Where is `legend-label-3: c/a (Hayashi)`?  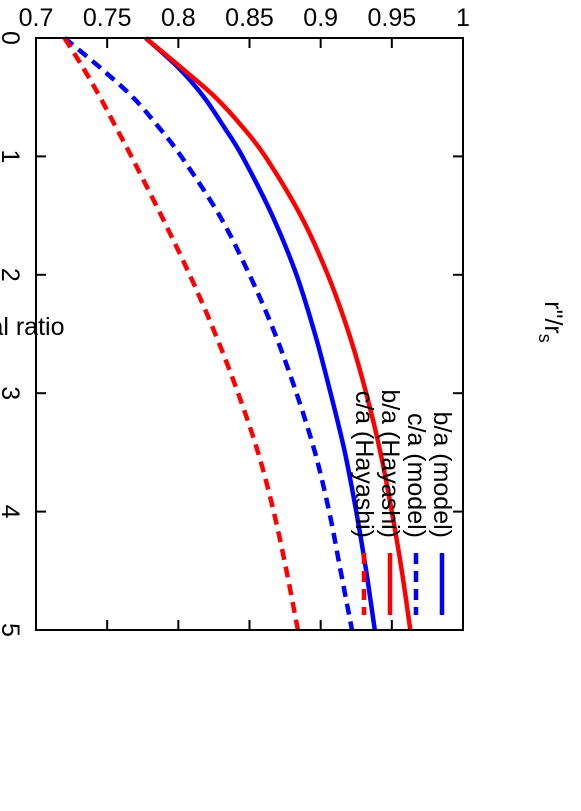 legend-label-3: c/a (Hayashi) is located at coordinates (364, 464).